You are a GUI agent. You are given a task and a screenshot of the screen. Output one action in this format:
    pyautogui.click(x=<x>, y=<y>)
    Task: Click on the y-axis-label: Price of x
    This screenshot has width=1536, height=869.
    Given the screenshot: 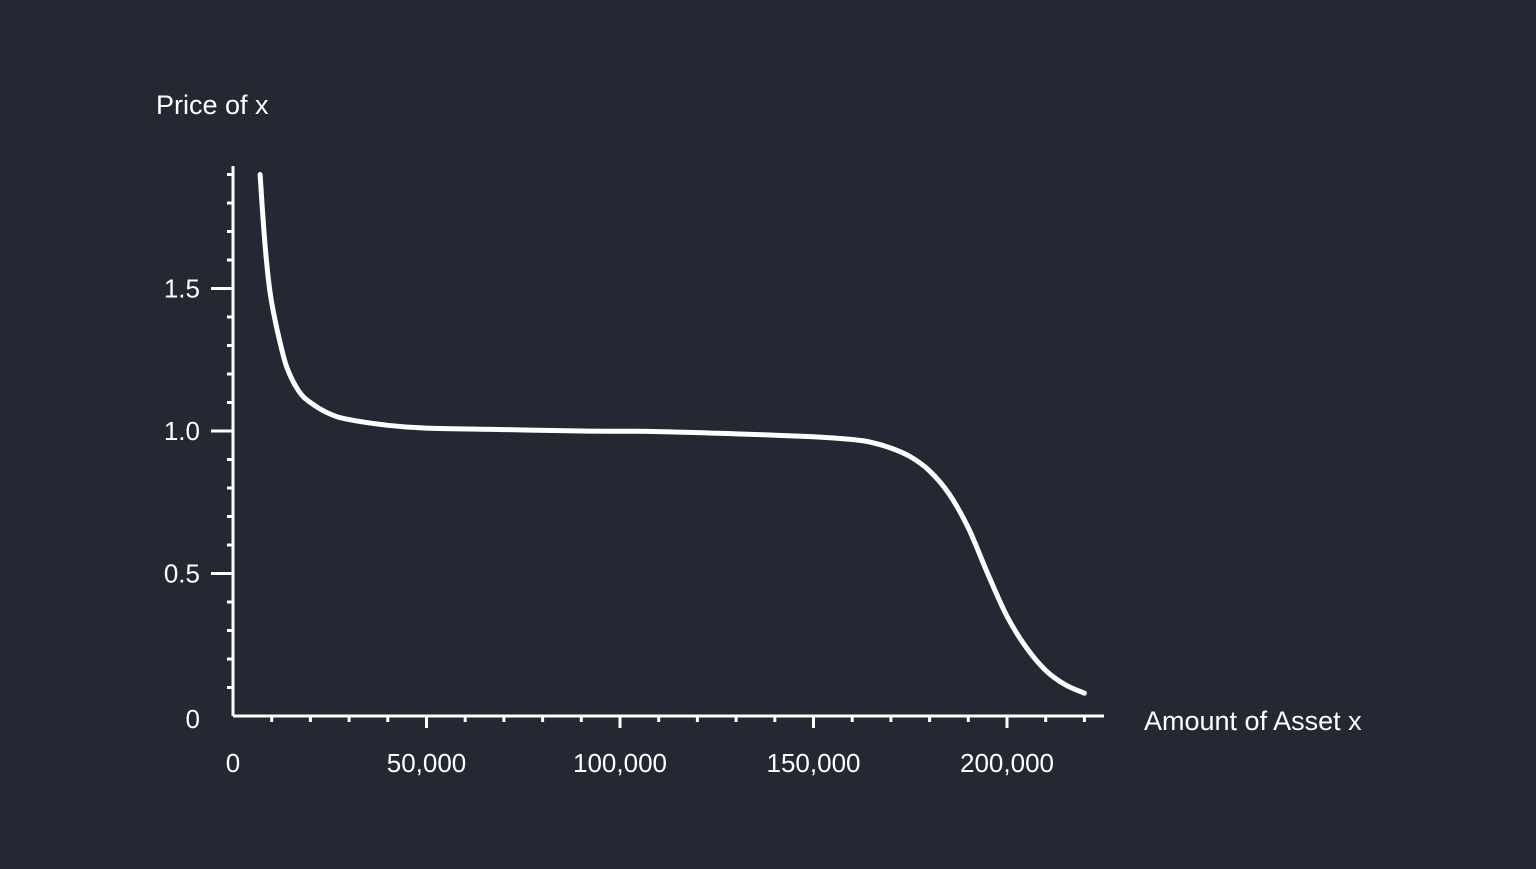 What is the action you would take?
    pyautogui.click(x=212, y=105)
    